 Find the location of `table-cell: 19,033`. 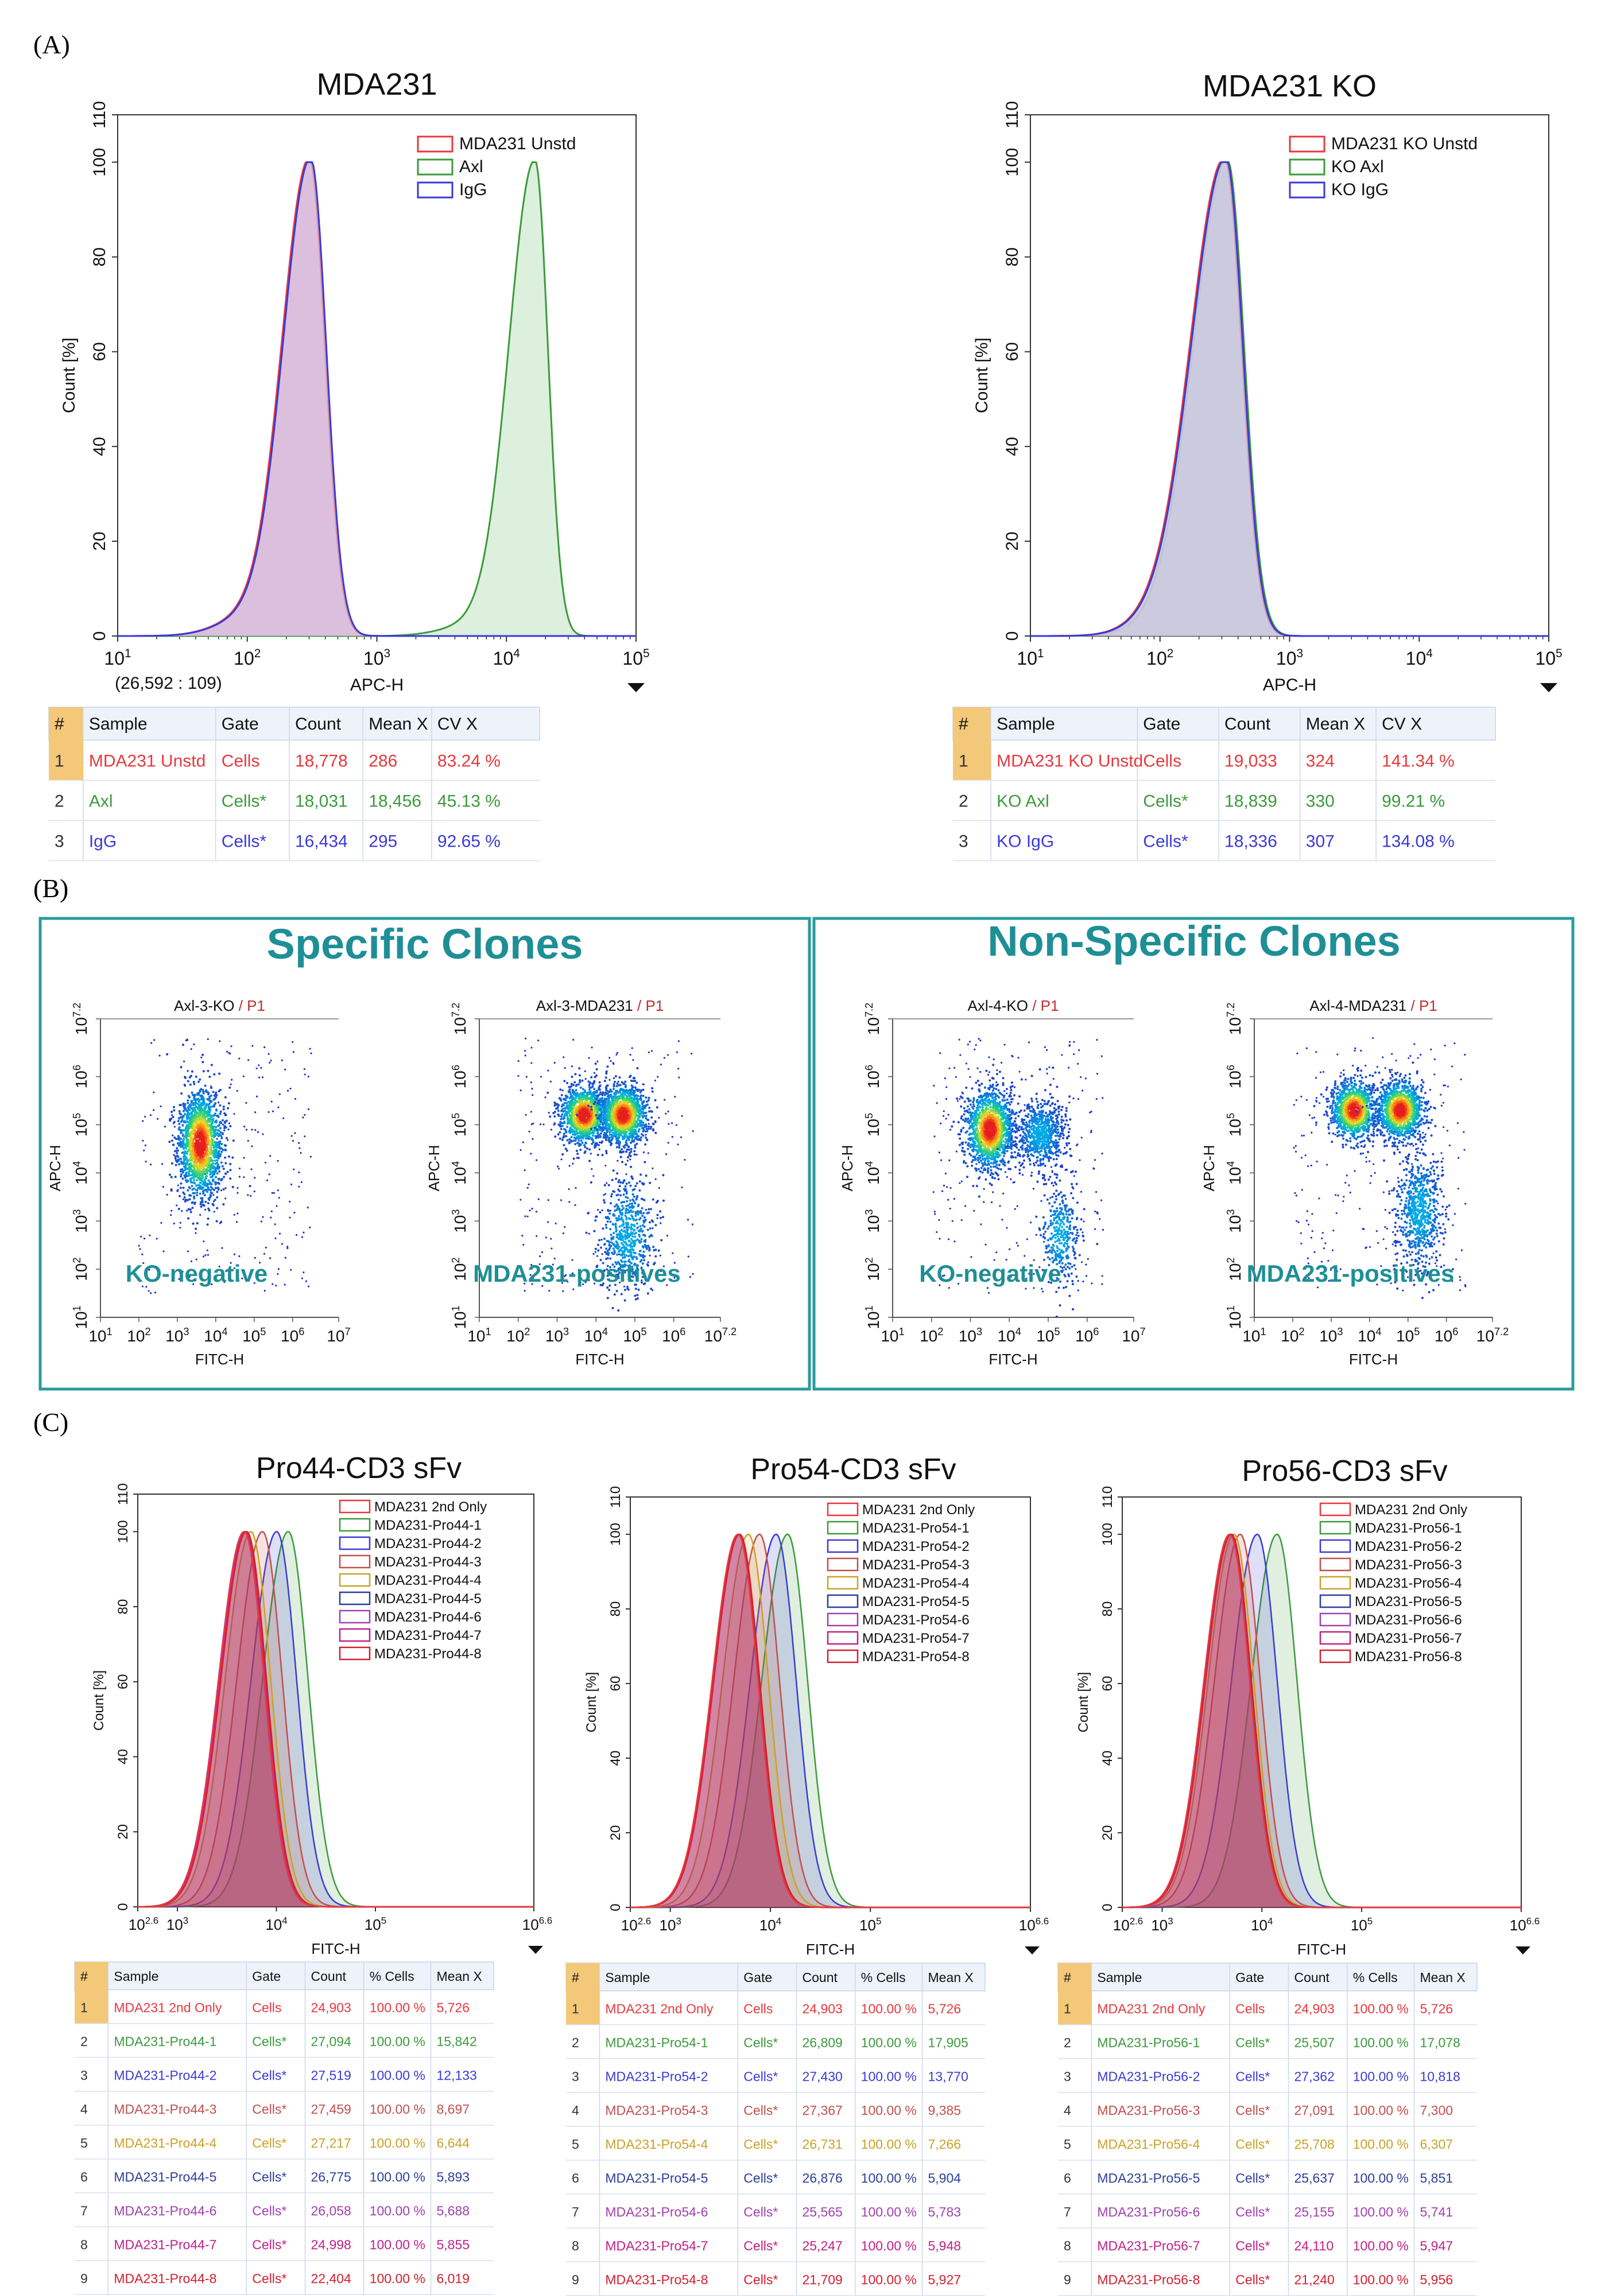

table-cell: 19,033 is located at coordinates (1250, 761).